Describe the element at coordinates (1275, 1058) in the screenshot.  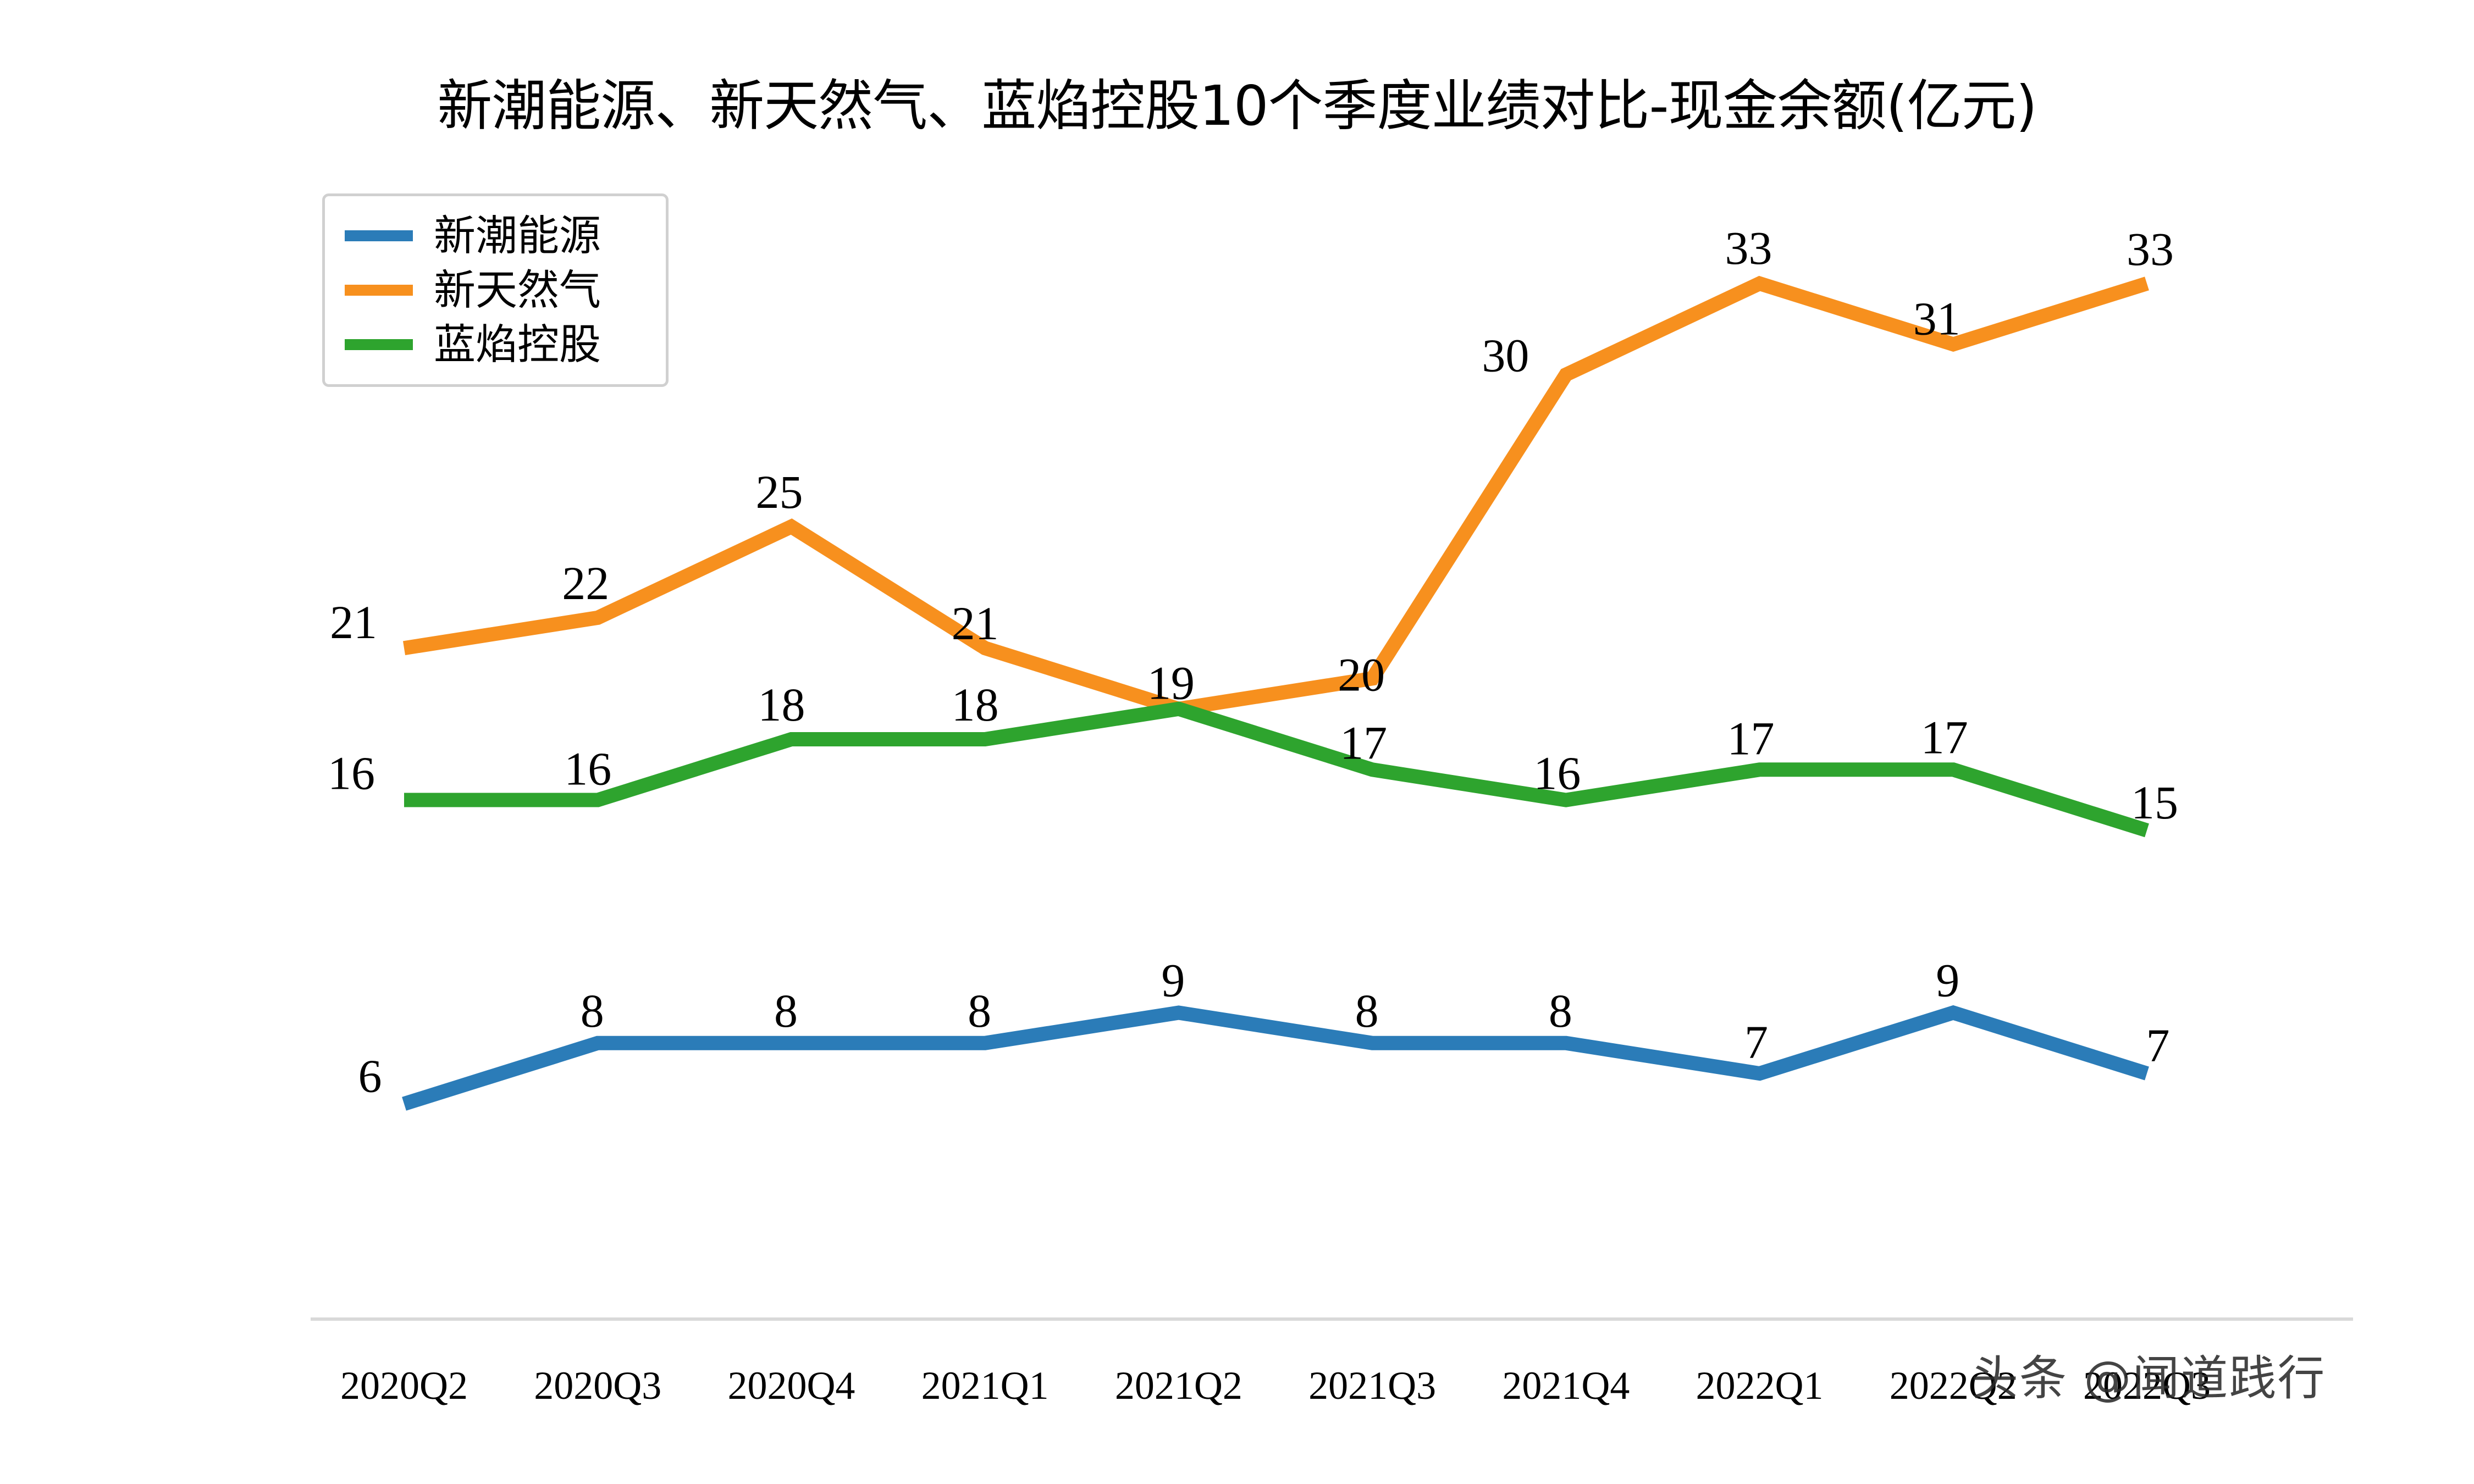
I see `series-line-新潮能源` at that location.